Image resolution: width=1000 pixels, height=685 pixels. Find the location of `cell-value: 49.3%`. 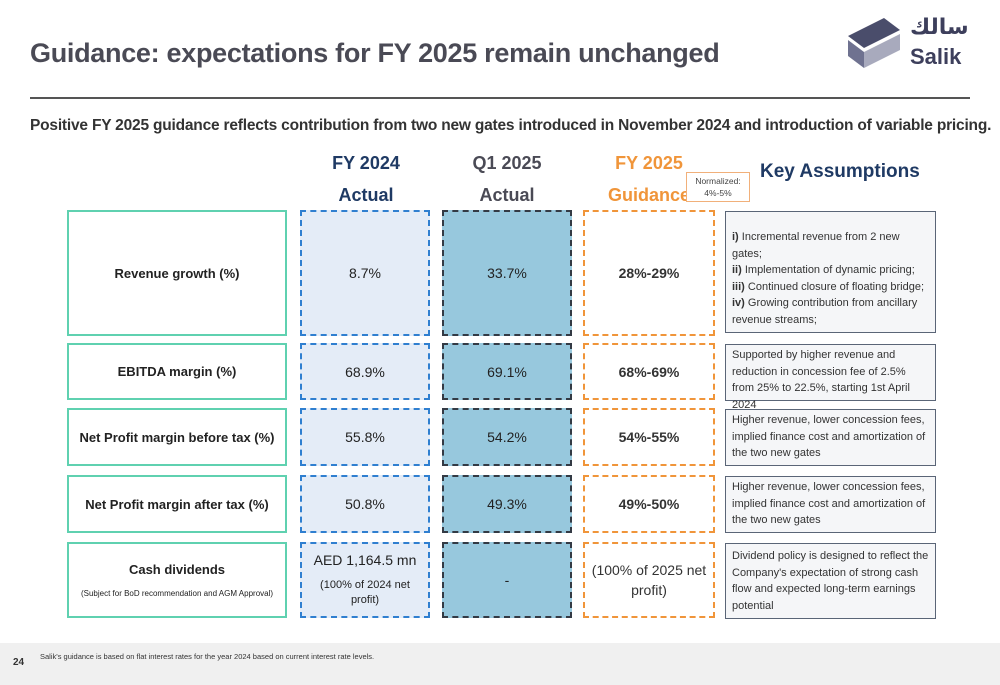

cell-value: 49.3% is located at coordinates (507, 504).